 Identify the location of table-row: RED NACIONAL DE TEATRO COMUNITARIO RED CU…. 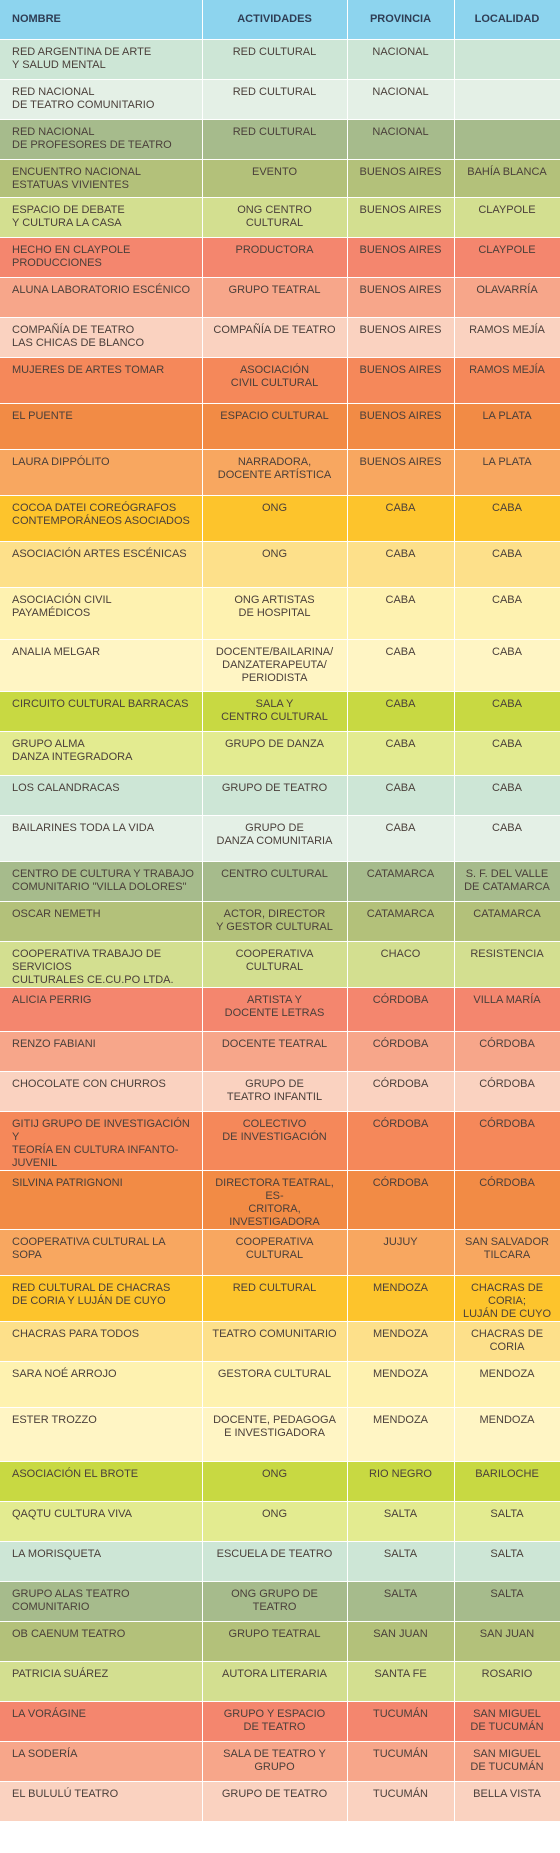
(280, 99).